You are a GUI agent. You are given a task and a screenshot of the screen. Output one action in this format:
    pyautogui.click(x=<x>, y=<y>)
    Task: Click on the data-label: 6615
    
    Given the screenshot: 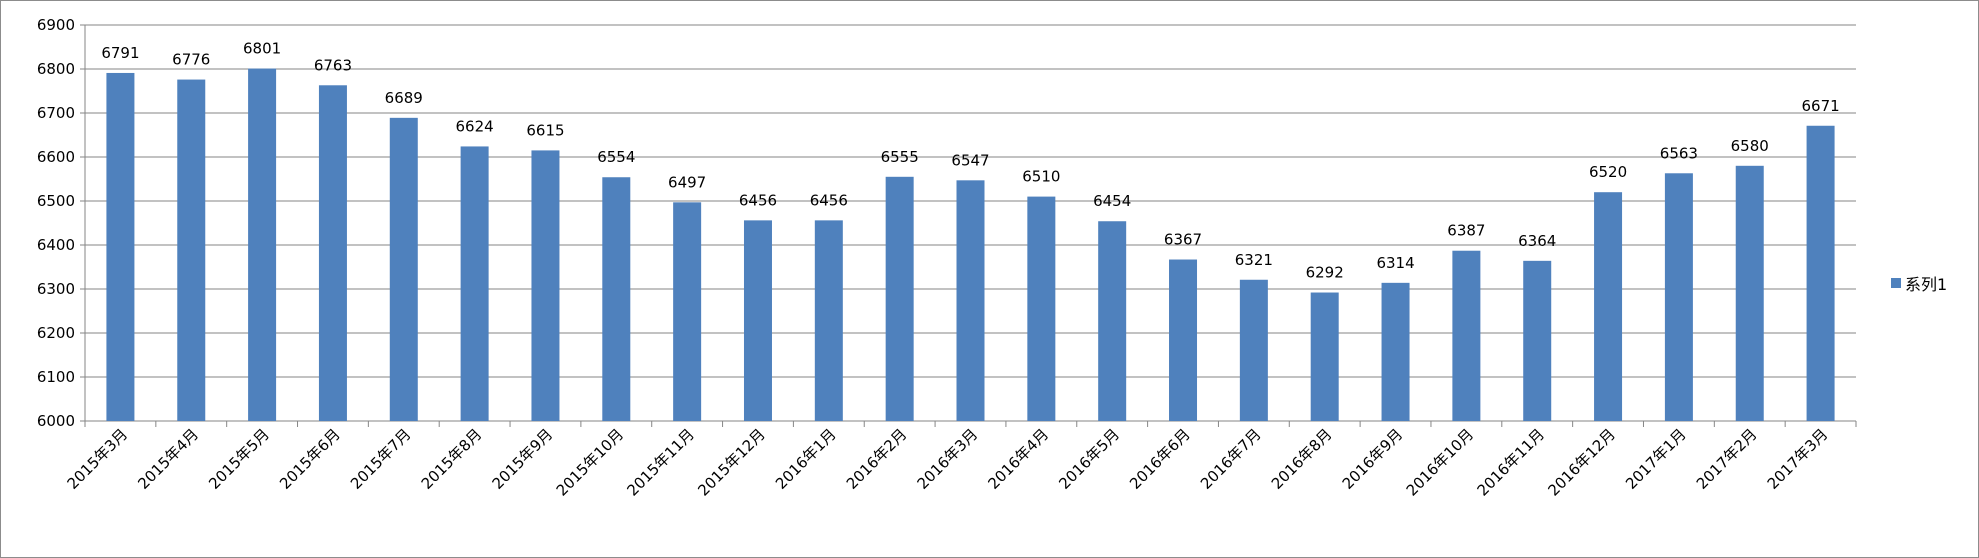 What is the action you would take?
    pyautogui.click(x=545, y=130)
    